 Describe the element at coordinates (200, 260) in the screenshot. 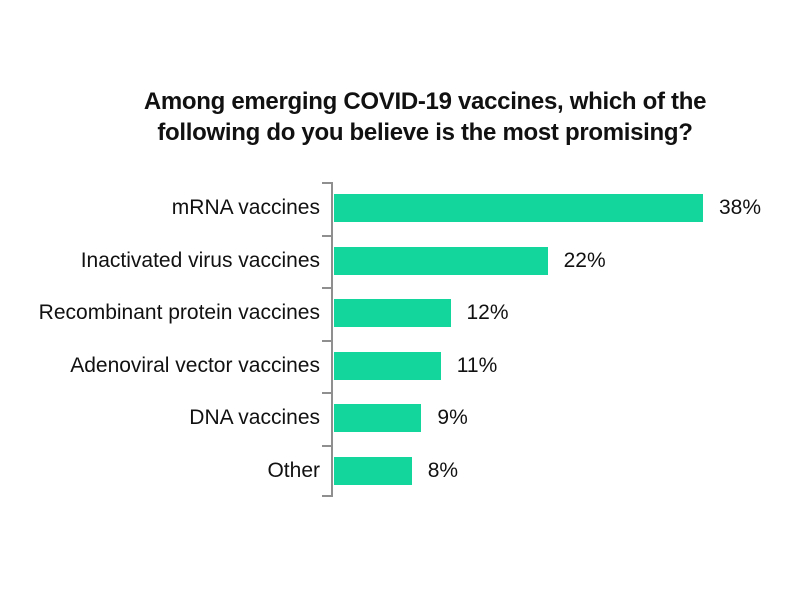

I see `category-label: Inactivated virus vaccines` at that location.